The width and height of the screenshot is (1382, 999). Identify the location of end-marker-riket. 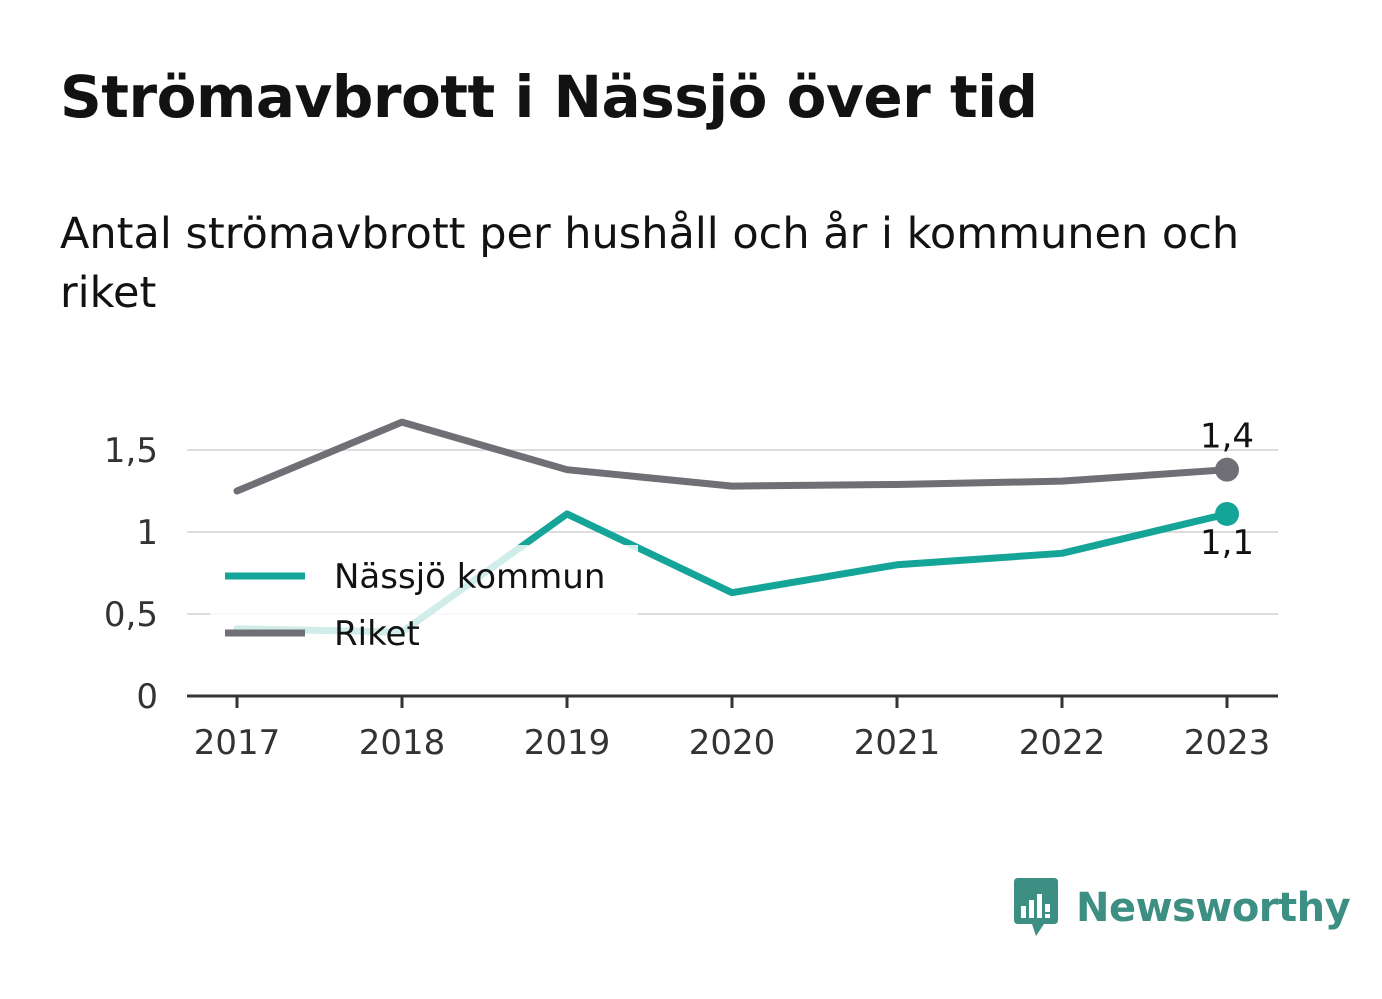
(1227, 469).